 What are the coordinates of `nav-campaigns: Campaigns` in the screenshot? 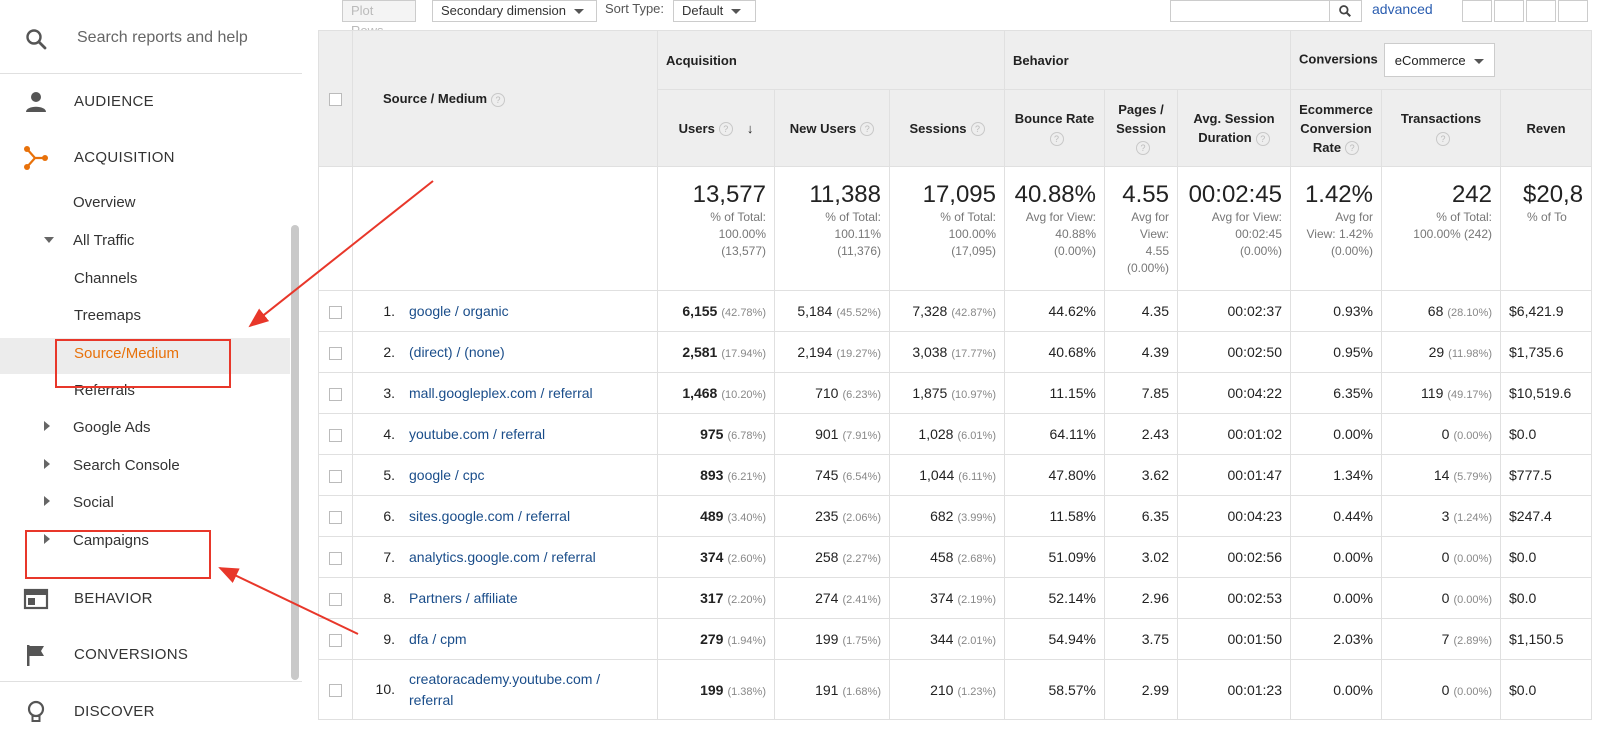 It's located at (111, 540).